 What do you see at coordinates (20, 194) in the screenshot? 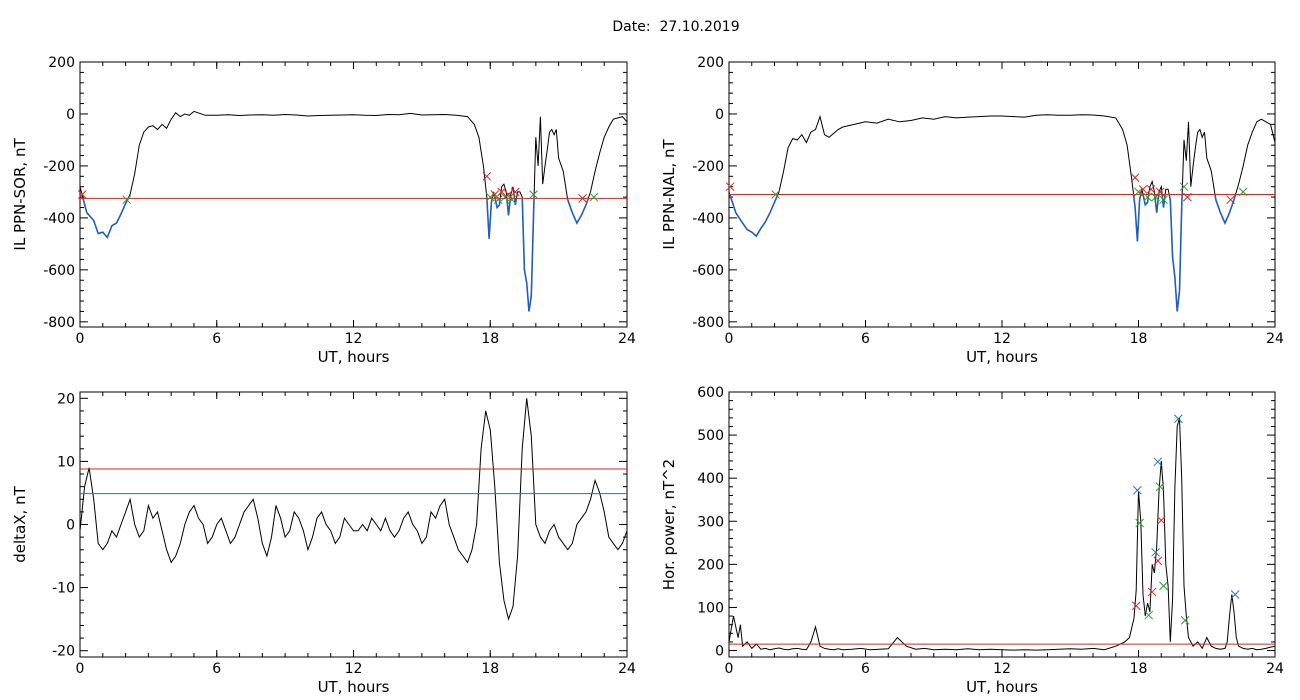
I see `y-axis-label: IL PPN-SOR, nT` at bounding box center [20, 194].